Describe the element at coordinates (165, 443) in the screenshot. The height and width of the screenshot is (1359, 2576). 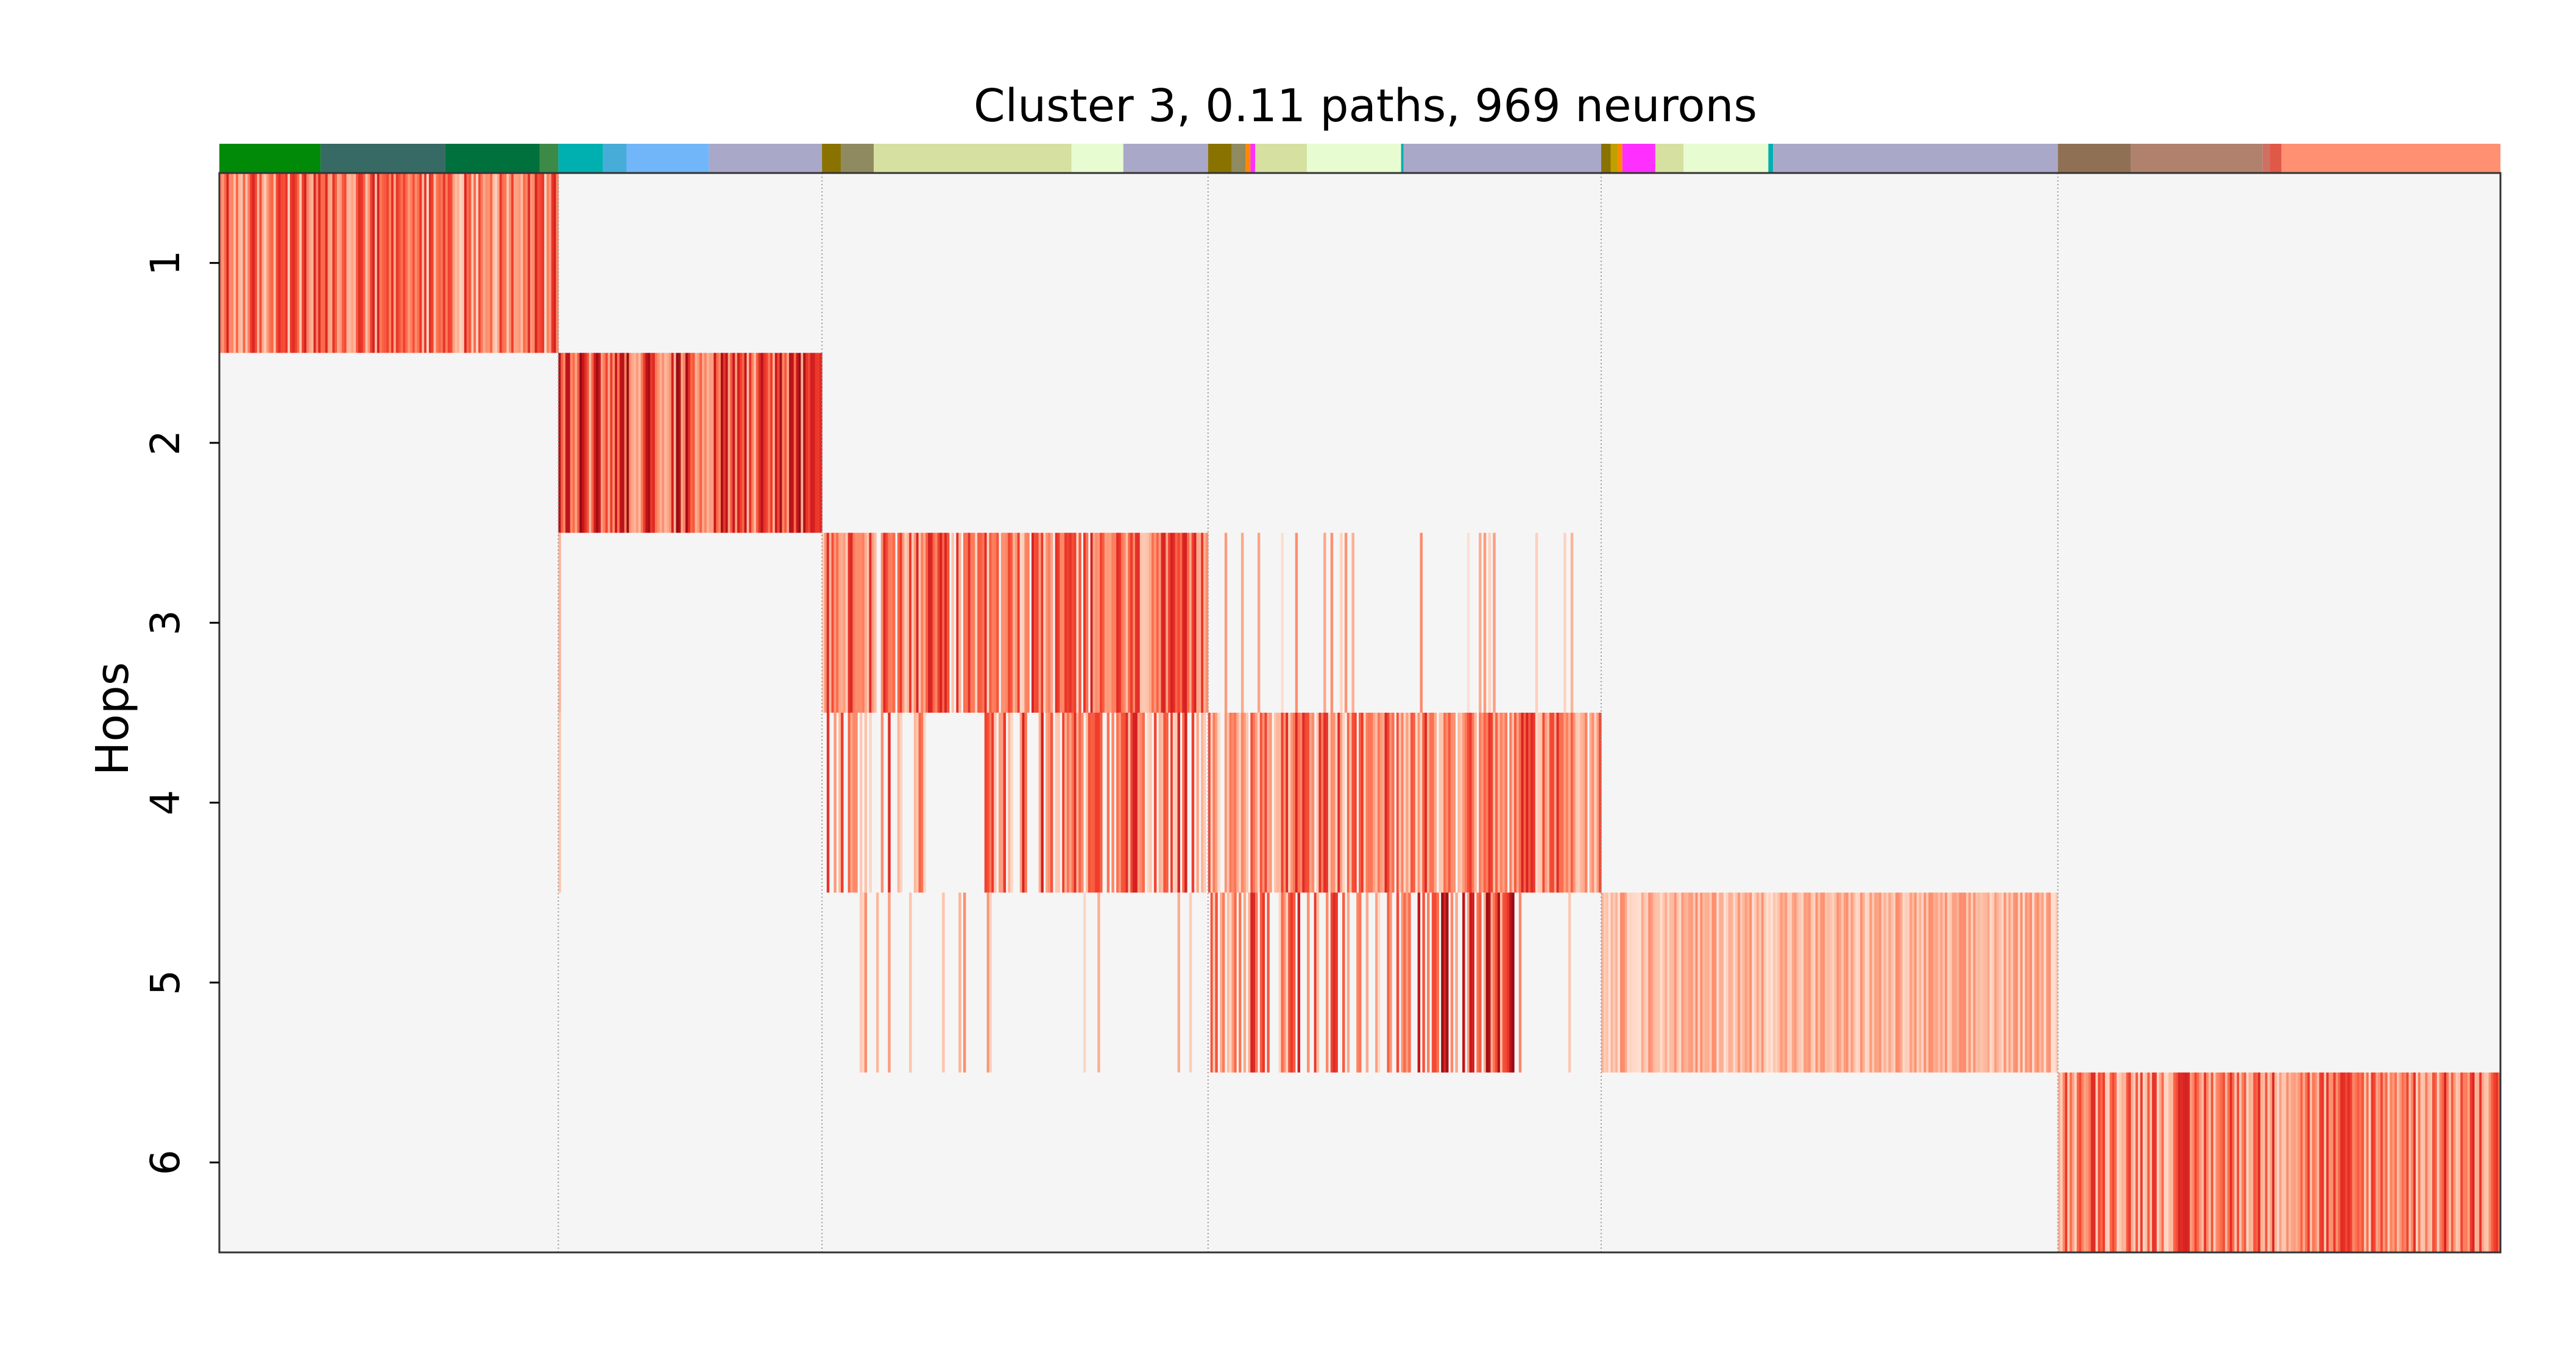
I see `y-tick-label-2: 2` at that location.